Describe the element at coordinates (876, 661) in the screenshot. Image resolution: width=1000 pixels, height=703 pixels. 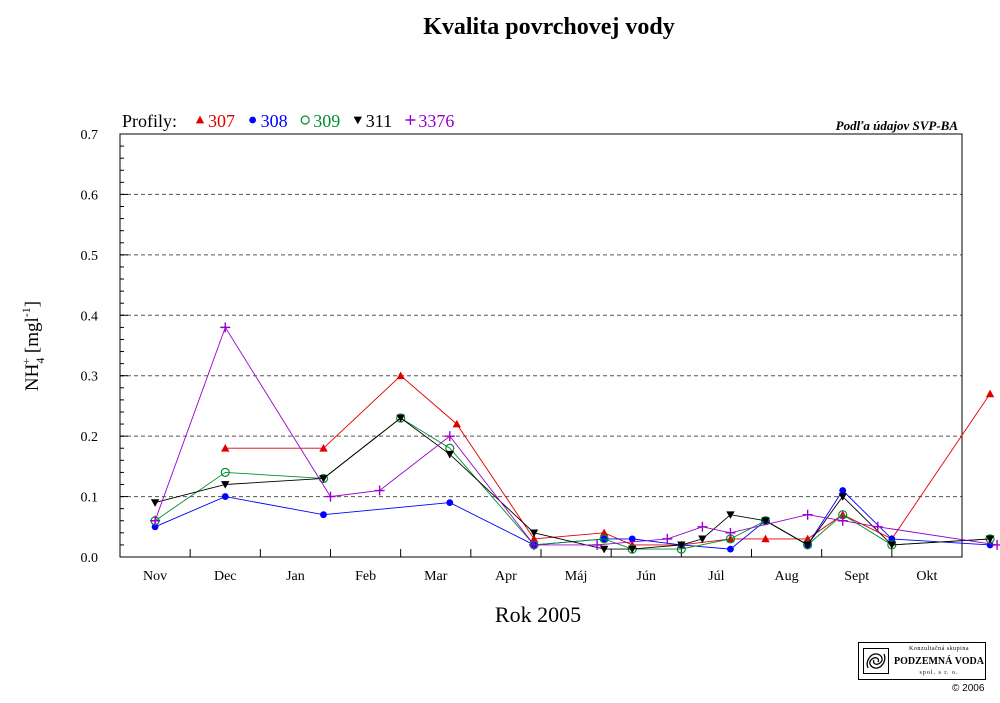
I see `logo-emblem-icon` at that location.